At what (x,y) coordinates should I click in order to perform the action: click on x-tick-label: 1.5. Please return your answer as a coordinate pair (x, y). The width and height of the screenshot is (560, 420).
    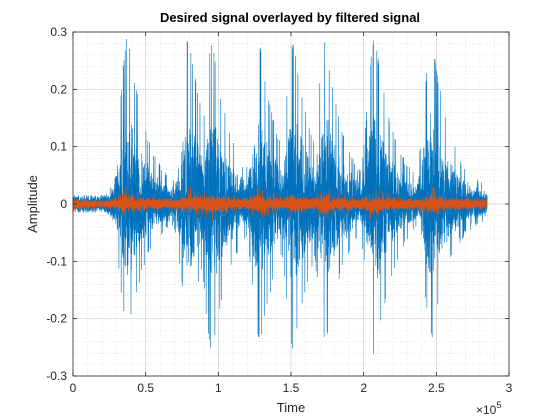
    Looking at the image, I should click on (291, 388).